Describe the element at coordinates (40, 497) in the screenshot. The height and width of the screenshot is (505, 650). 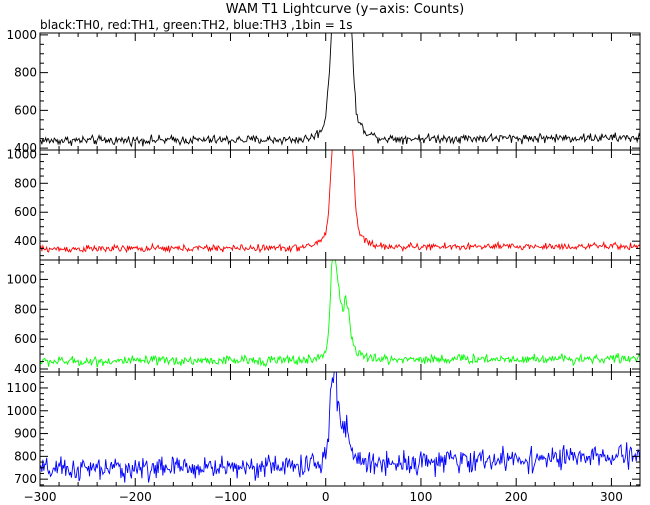
I see `x-tick-label: −300` at that location.